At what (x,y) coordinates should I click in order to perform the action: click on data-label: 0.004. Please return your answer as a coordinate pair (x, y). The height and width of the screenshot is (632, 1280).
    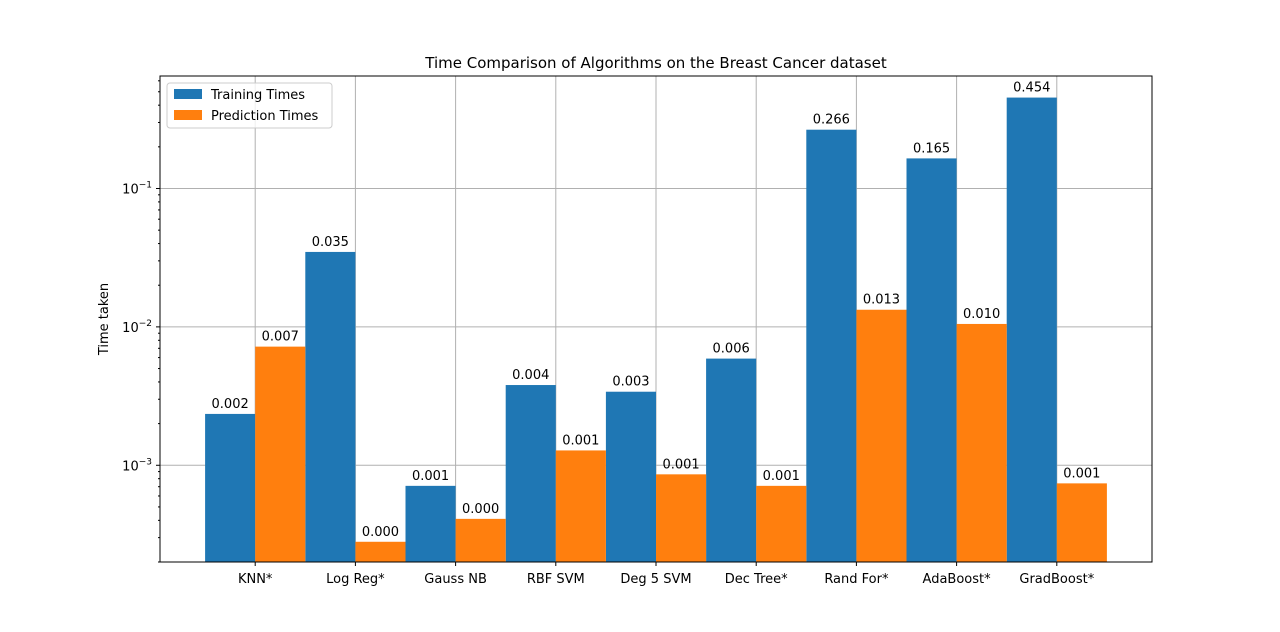
    Looking at the image, I should click on (530, 375).